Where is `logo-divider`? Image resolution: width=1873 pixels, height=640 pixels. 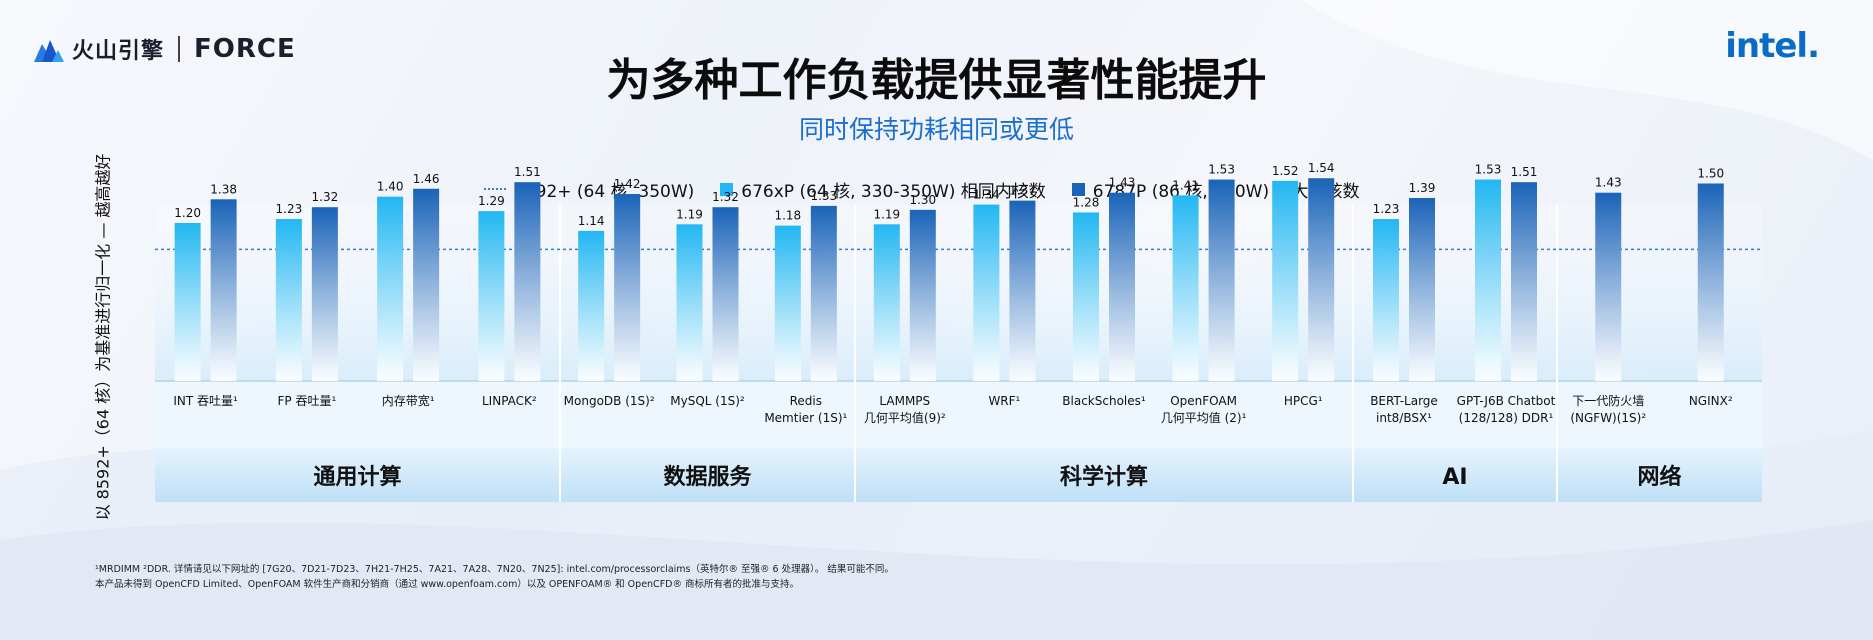 logo-divider is located at coordinates (179, 49).